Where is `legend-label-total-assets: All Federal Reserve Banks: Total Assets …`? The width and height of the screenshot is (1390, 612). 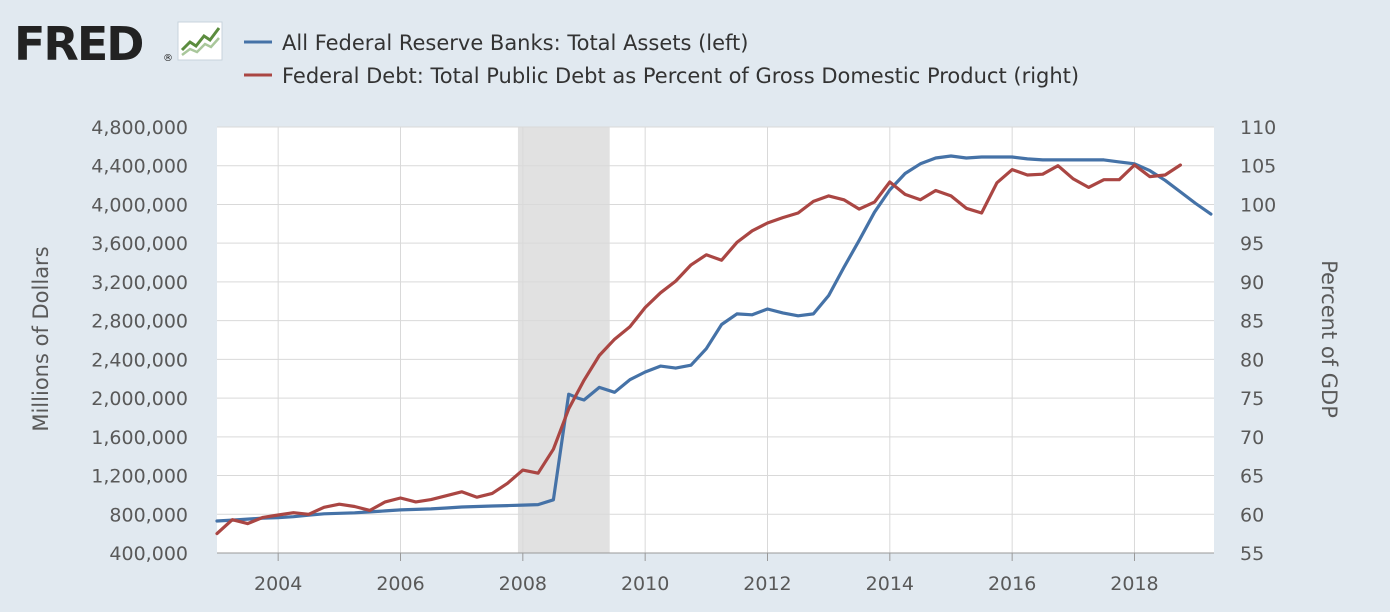 legend-label-total-assets: All Federal Reserve Banks: Total Assets … is located at coordinates (515, 43).